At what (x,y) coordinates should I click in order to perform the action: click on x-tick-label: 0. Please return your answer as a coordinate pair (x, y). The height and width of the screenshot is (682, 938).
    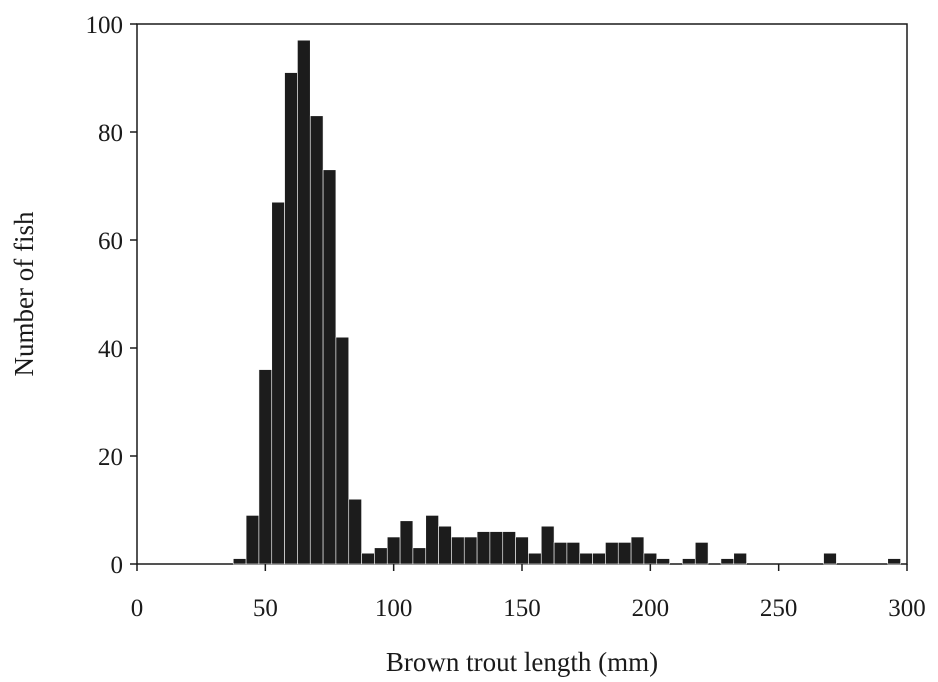
    Looking at the image, I should click on (137, 608).